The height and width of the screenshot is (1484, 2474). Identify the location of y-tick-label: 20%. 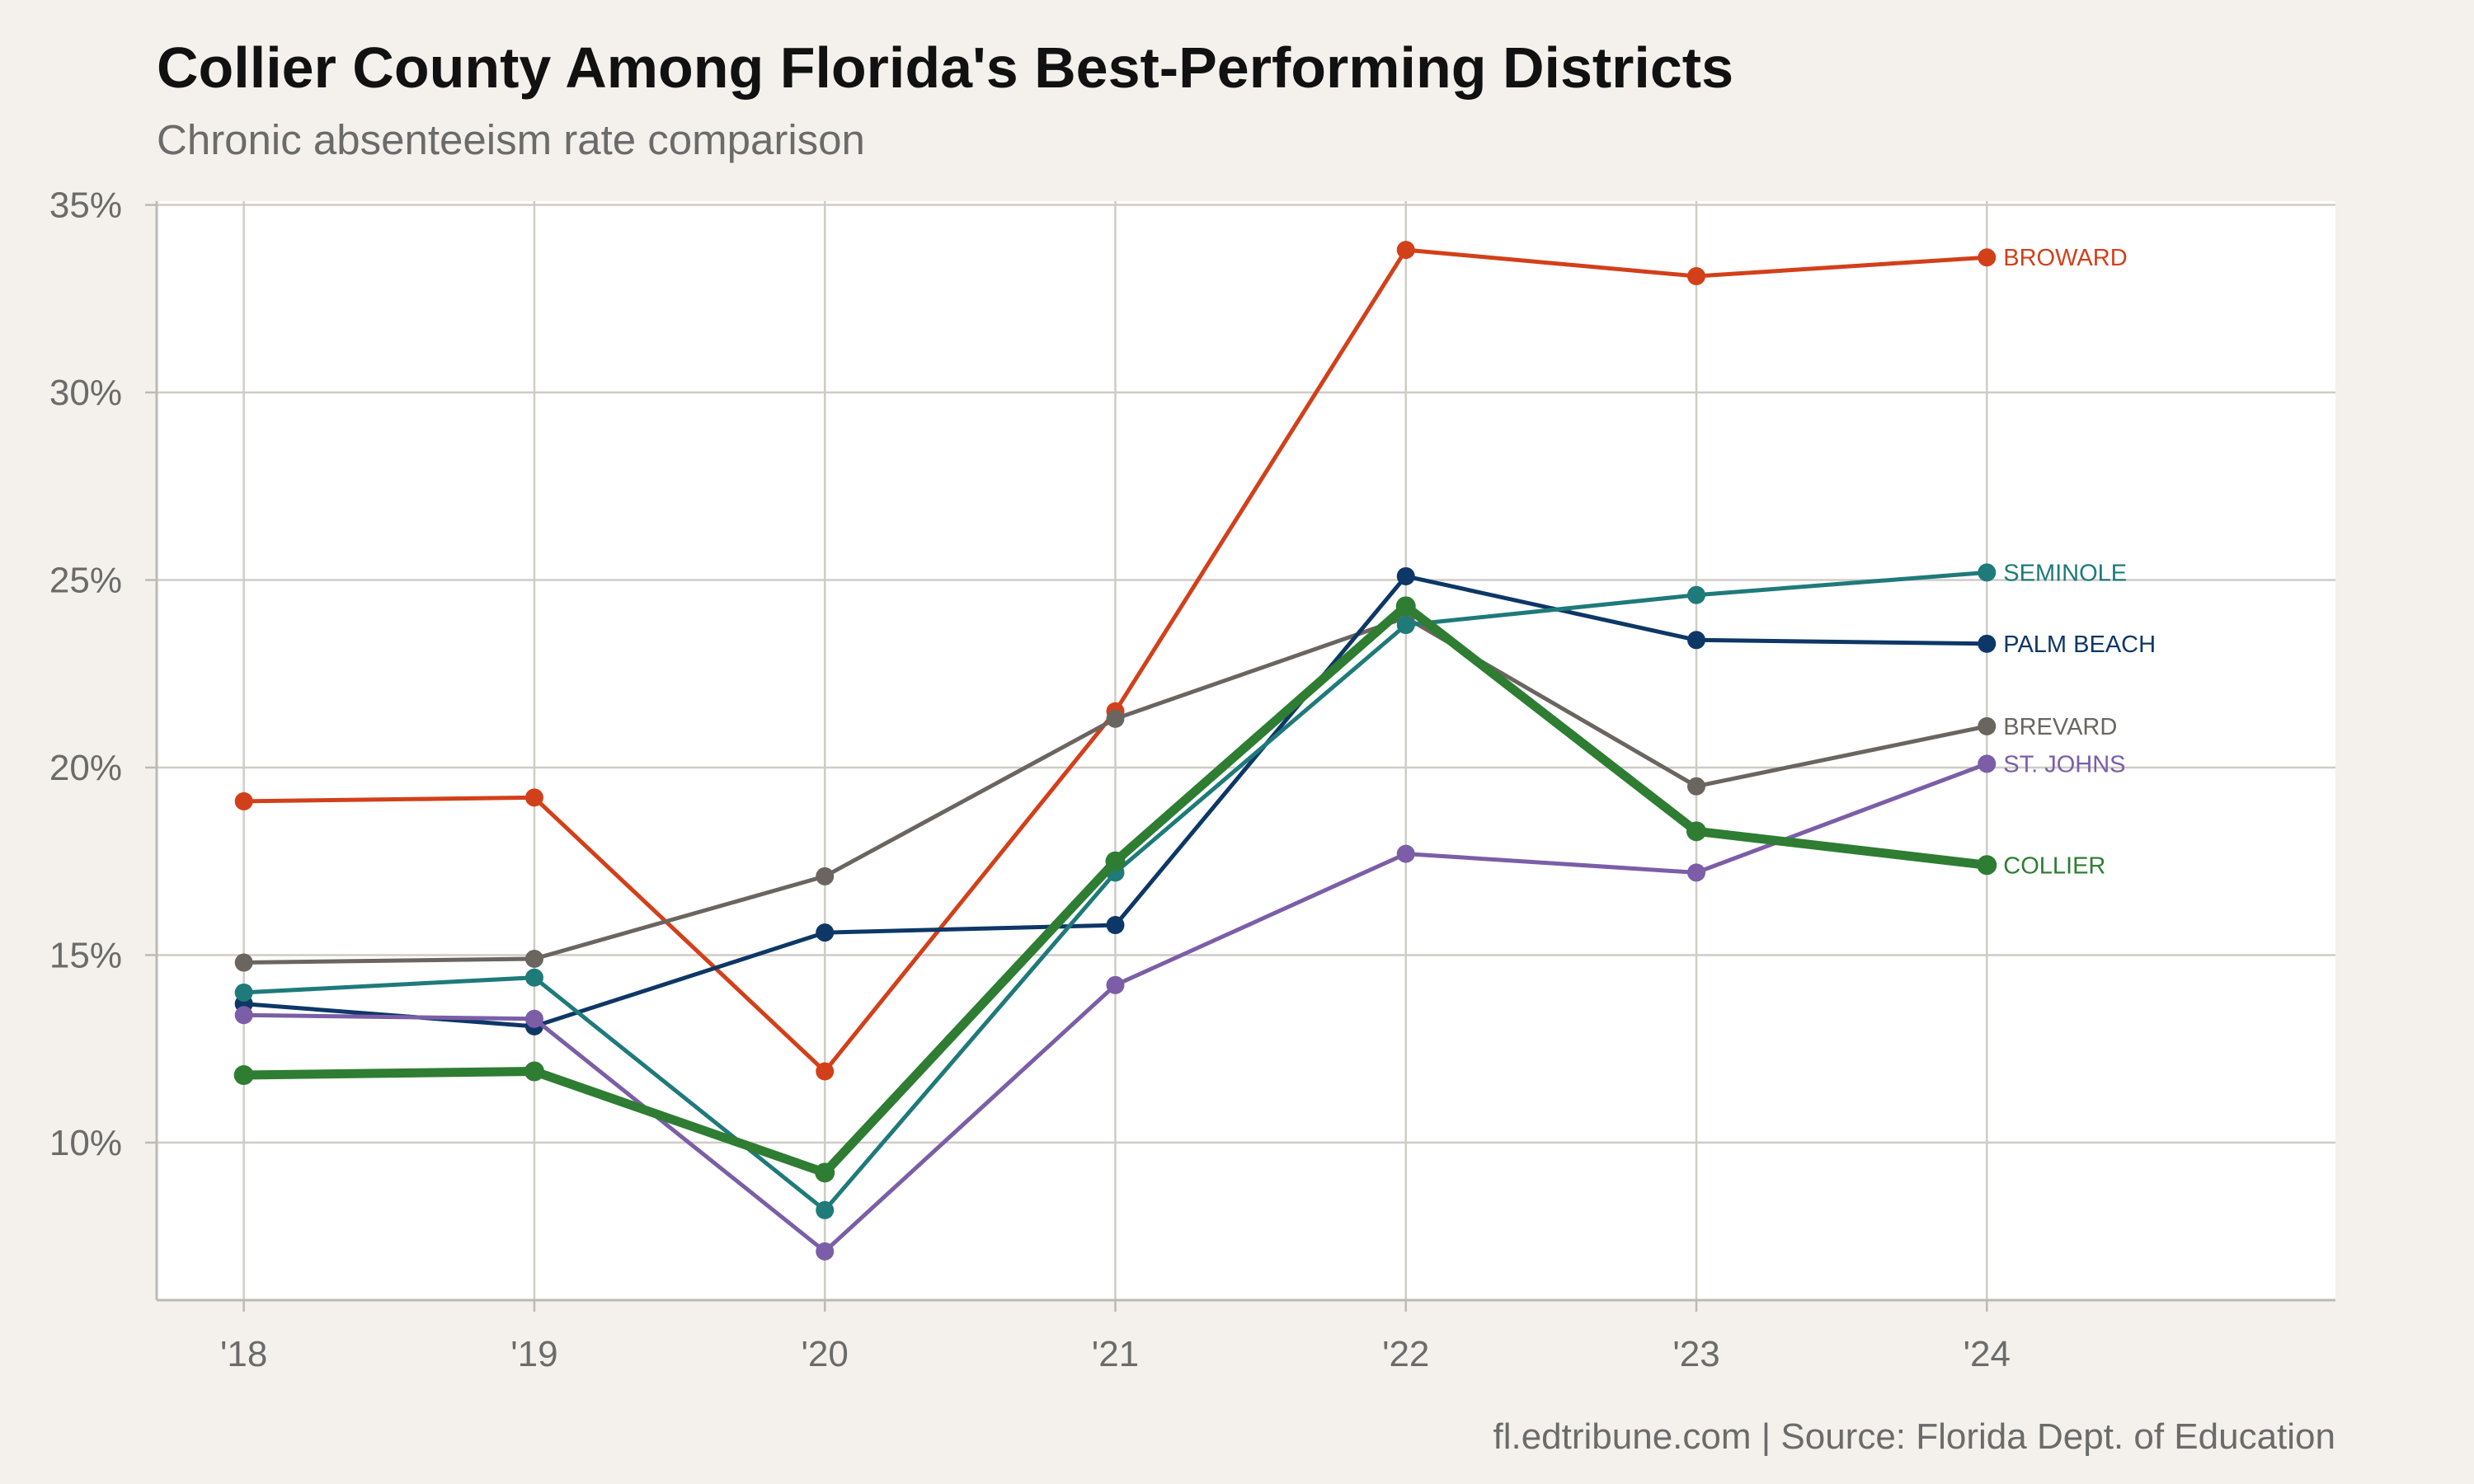
(85, 768).